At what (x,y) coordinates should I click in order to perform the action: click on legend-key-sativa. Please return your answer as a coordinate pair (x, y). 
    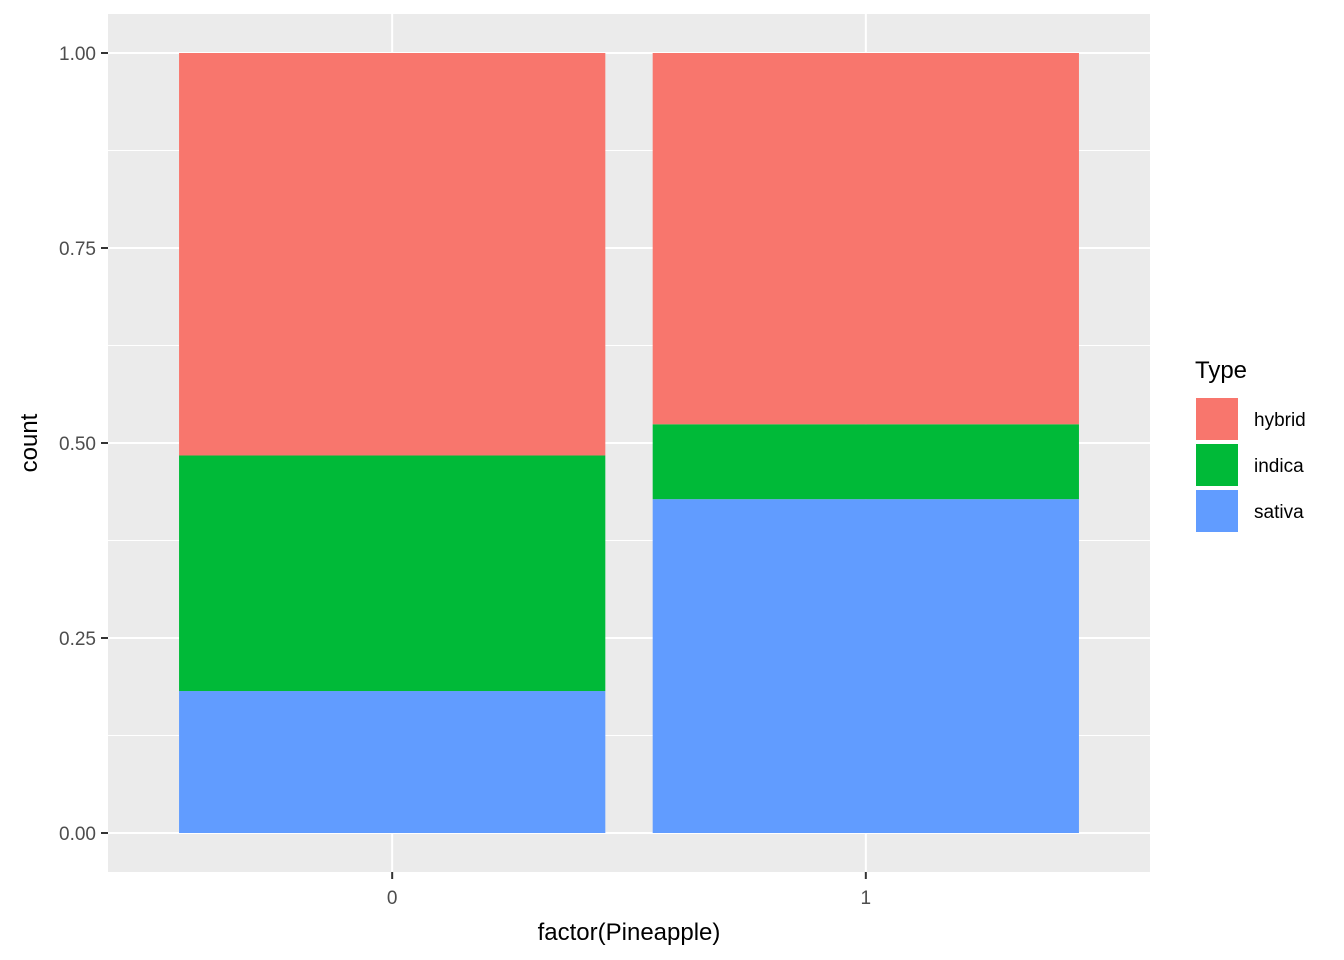
    Looking at the image, I should click on (1217, 511).